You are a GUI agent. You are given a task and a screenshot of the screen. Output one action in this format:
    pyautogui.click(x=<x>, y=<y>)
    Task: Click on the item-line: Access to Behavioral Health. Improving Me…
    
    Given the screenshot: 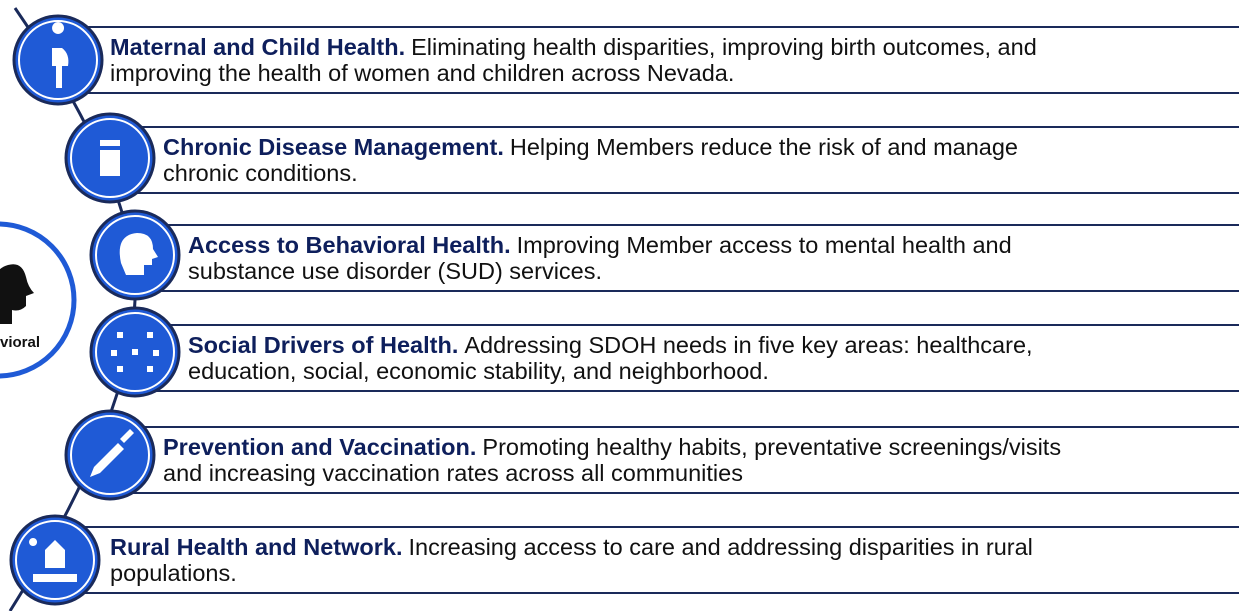 What is the action you would take?
    pyautogui.click(x=600, y=245)
    